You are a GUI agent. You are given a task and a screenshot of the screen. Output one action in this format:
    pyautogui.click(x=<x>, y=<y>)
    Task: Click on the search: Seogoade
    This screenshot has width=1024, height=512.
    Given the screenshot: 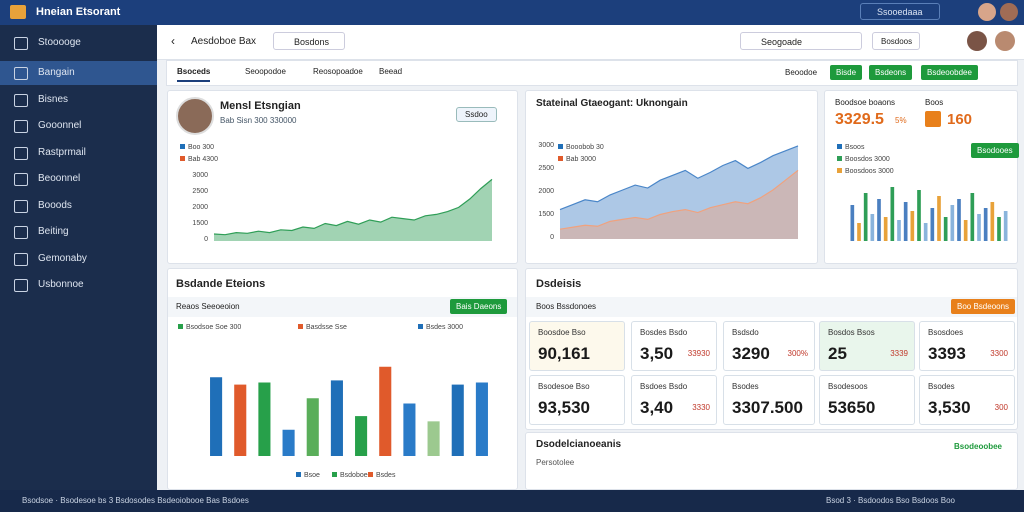 What is the action you would take?
    pyautogui.click(x=801, y=41)
    